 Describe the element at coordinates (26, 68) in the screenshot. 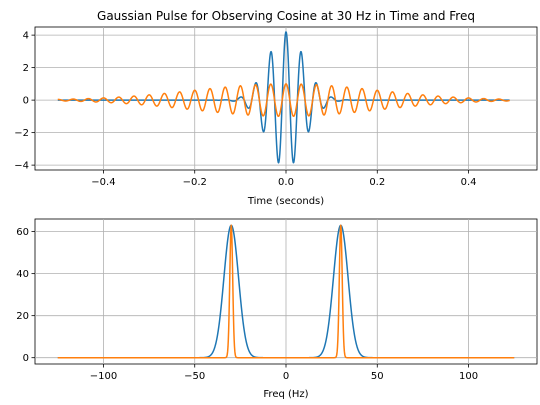

I see `time-y-tick-label: 2` at that location.